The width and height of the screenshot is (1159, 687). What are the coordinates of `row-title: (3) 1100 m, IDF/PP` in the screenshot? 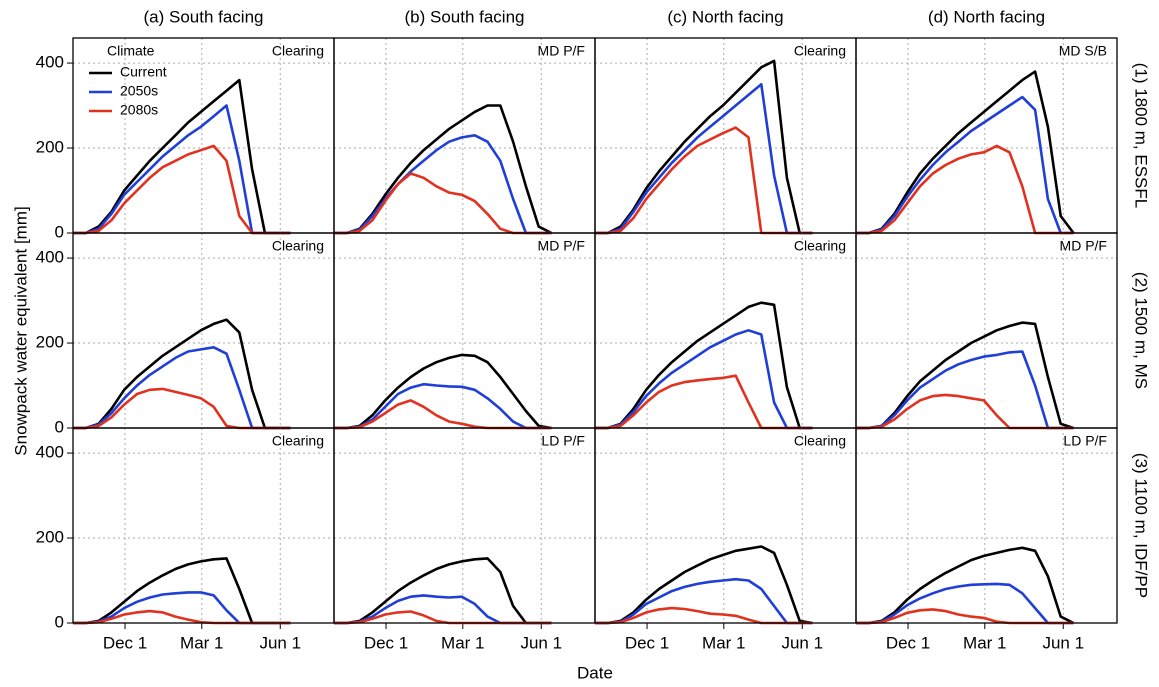 It's located at (1141, 525).